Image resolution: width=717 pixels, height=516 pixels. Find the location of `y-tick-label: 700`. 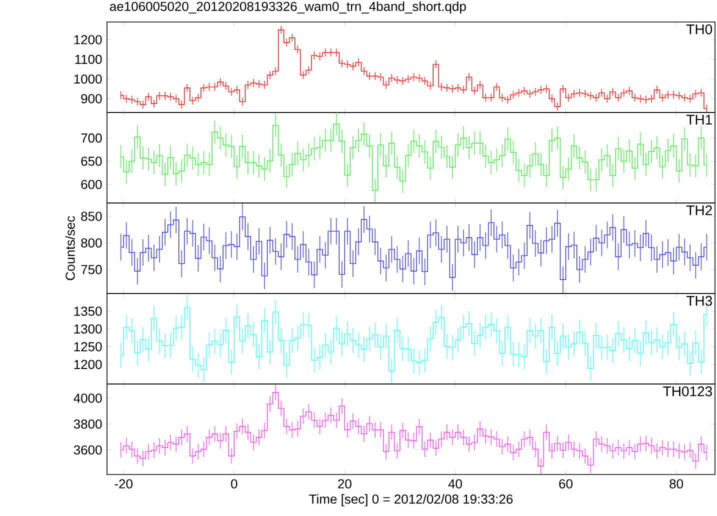

y-tick-label: 700 is located at coordinates (91, 138).